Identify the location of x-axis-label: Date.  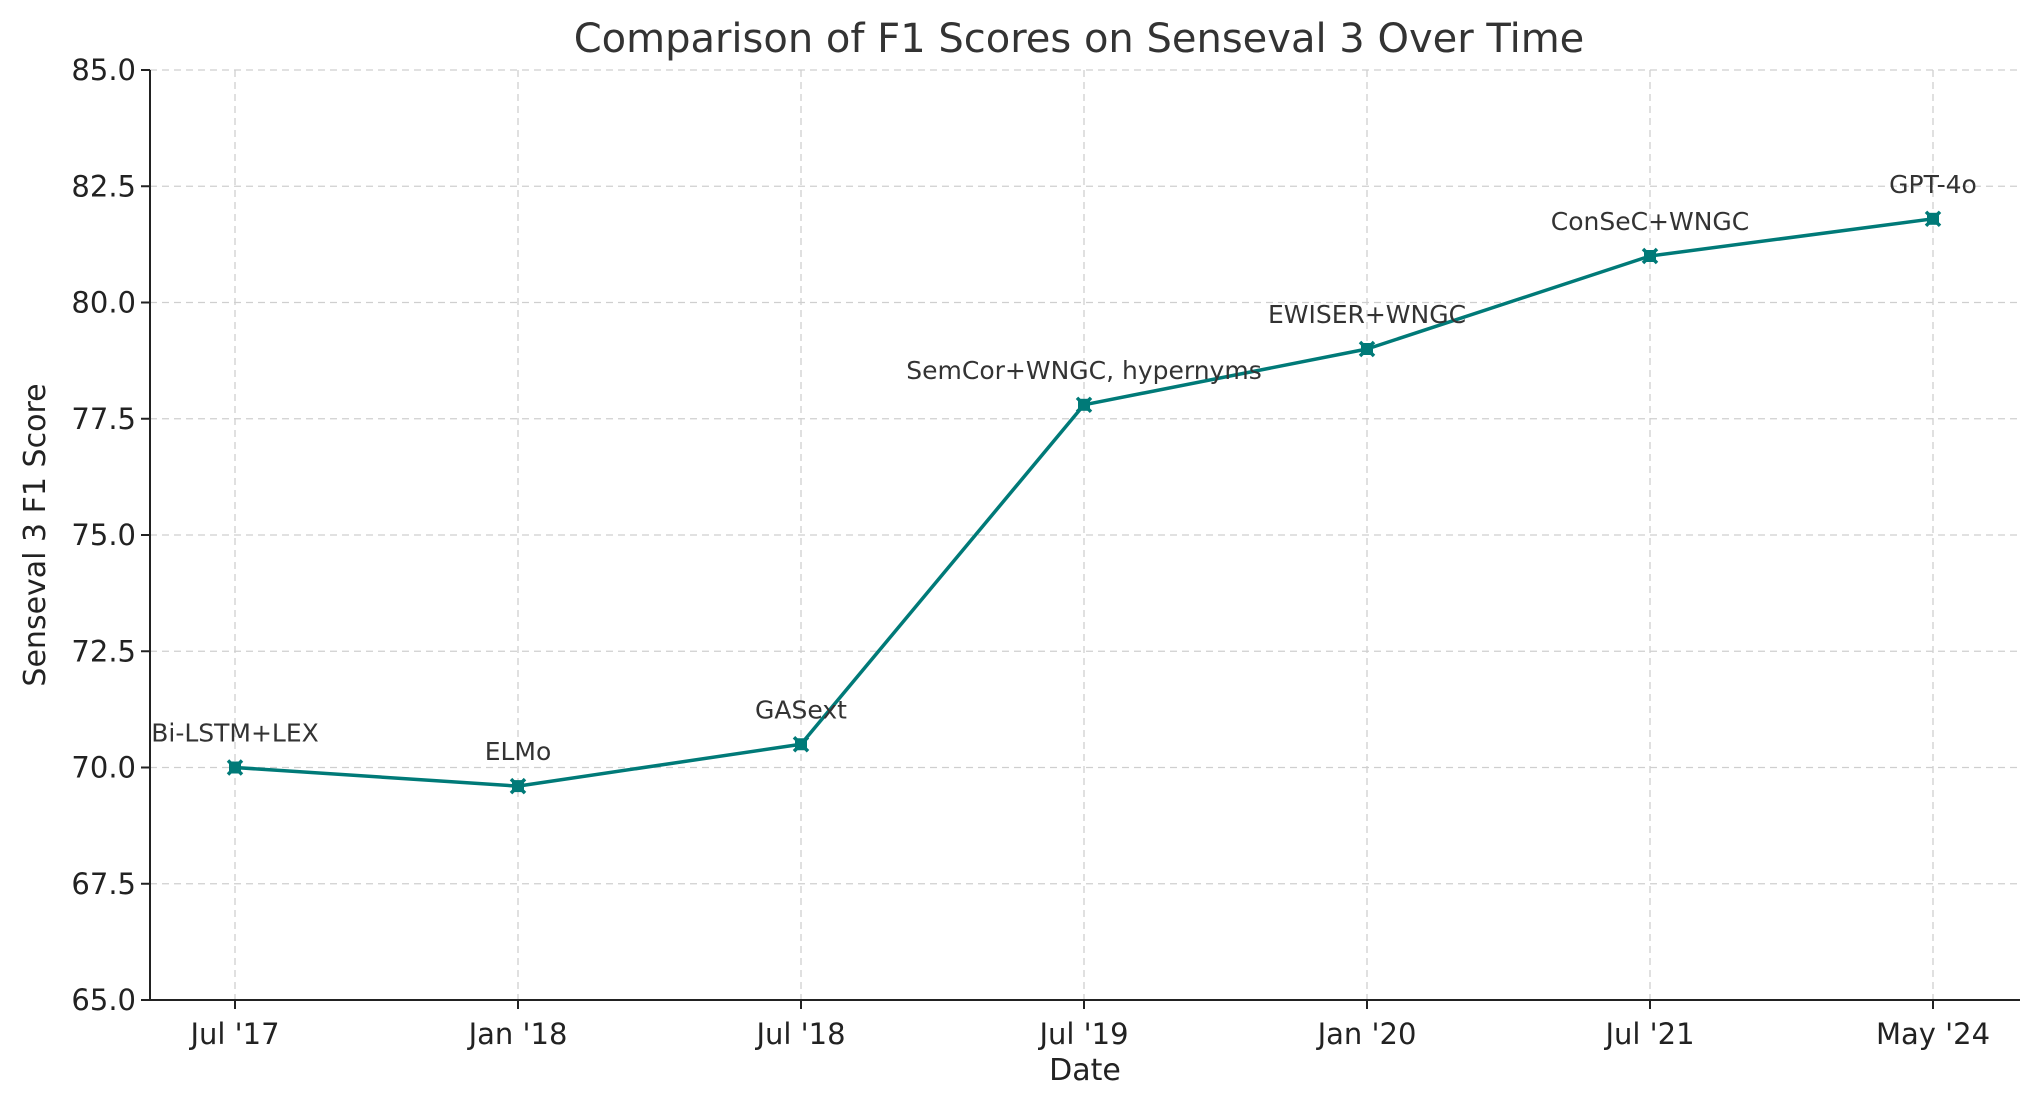
(1085, 1070).